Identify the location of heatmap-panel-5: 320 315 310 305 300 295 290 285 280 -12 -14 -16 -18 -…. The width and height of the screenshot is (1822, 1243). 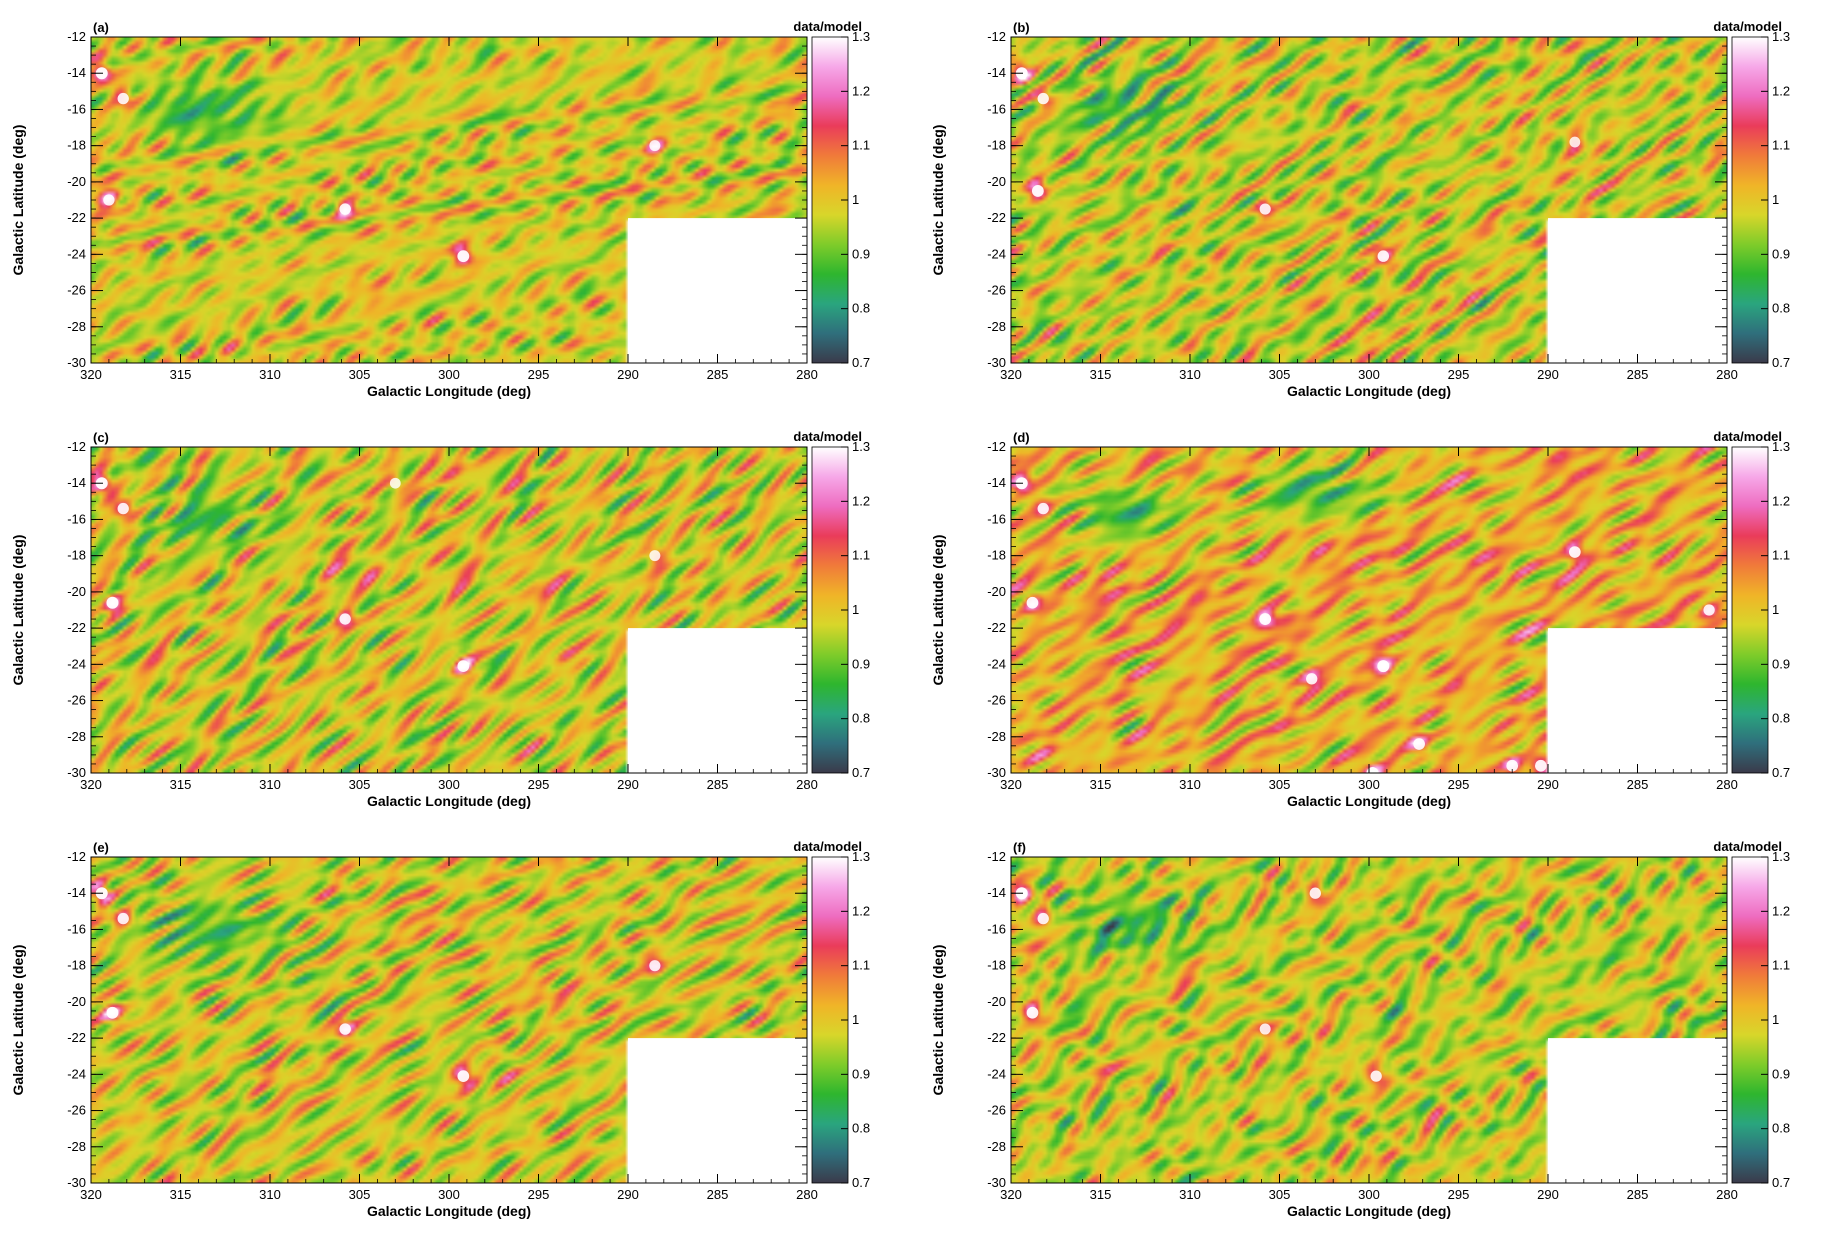
(1360, 1029).